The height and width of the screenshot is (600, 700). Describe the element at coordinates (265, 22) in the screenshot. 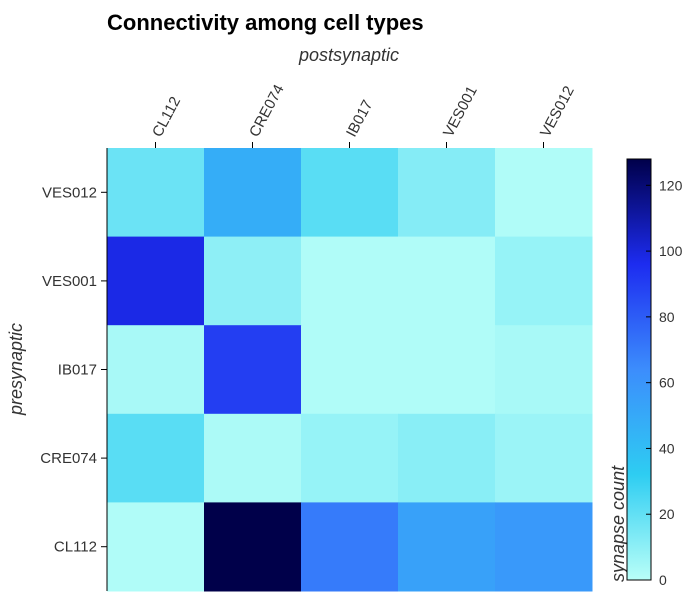

I see `chart-title: Connectivity among cell types` at that location.